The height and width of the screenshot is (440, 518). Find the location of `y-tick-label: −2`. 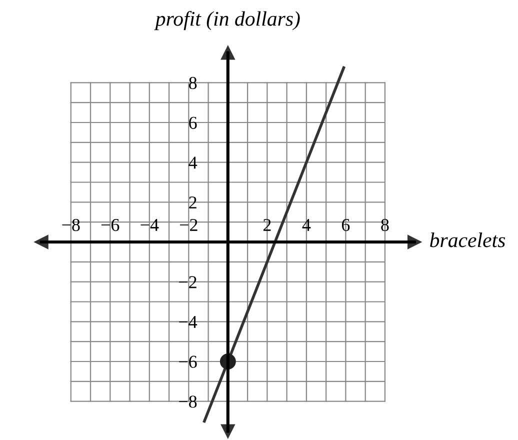

y-tick-label: −2 is located at coordinates (187, 282).